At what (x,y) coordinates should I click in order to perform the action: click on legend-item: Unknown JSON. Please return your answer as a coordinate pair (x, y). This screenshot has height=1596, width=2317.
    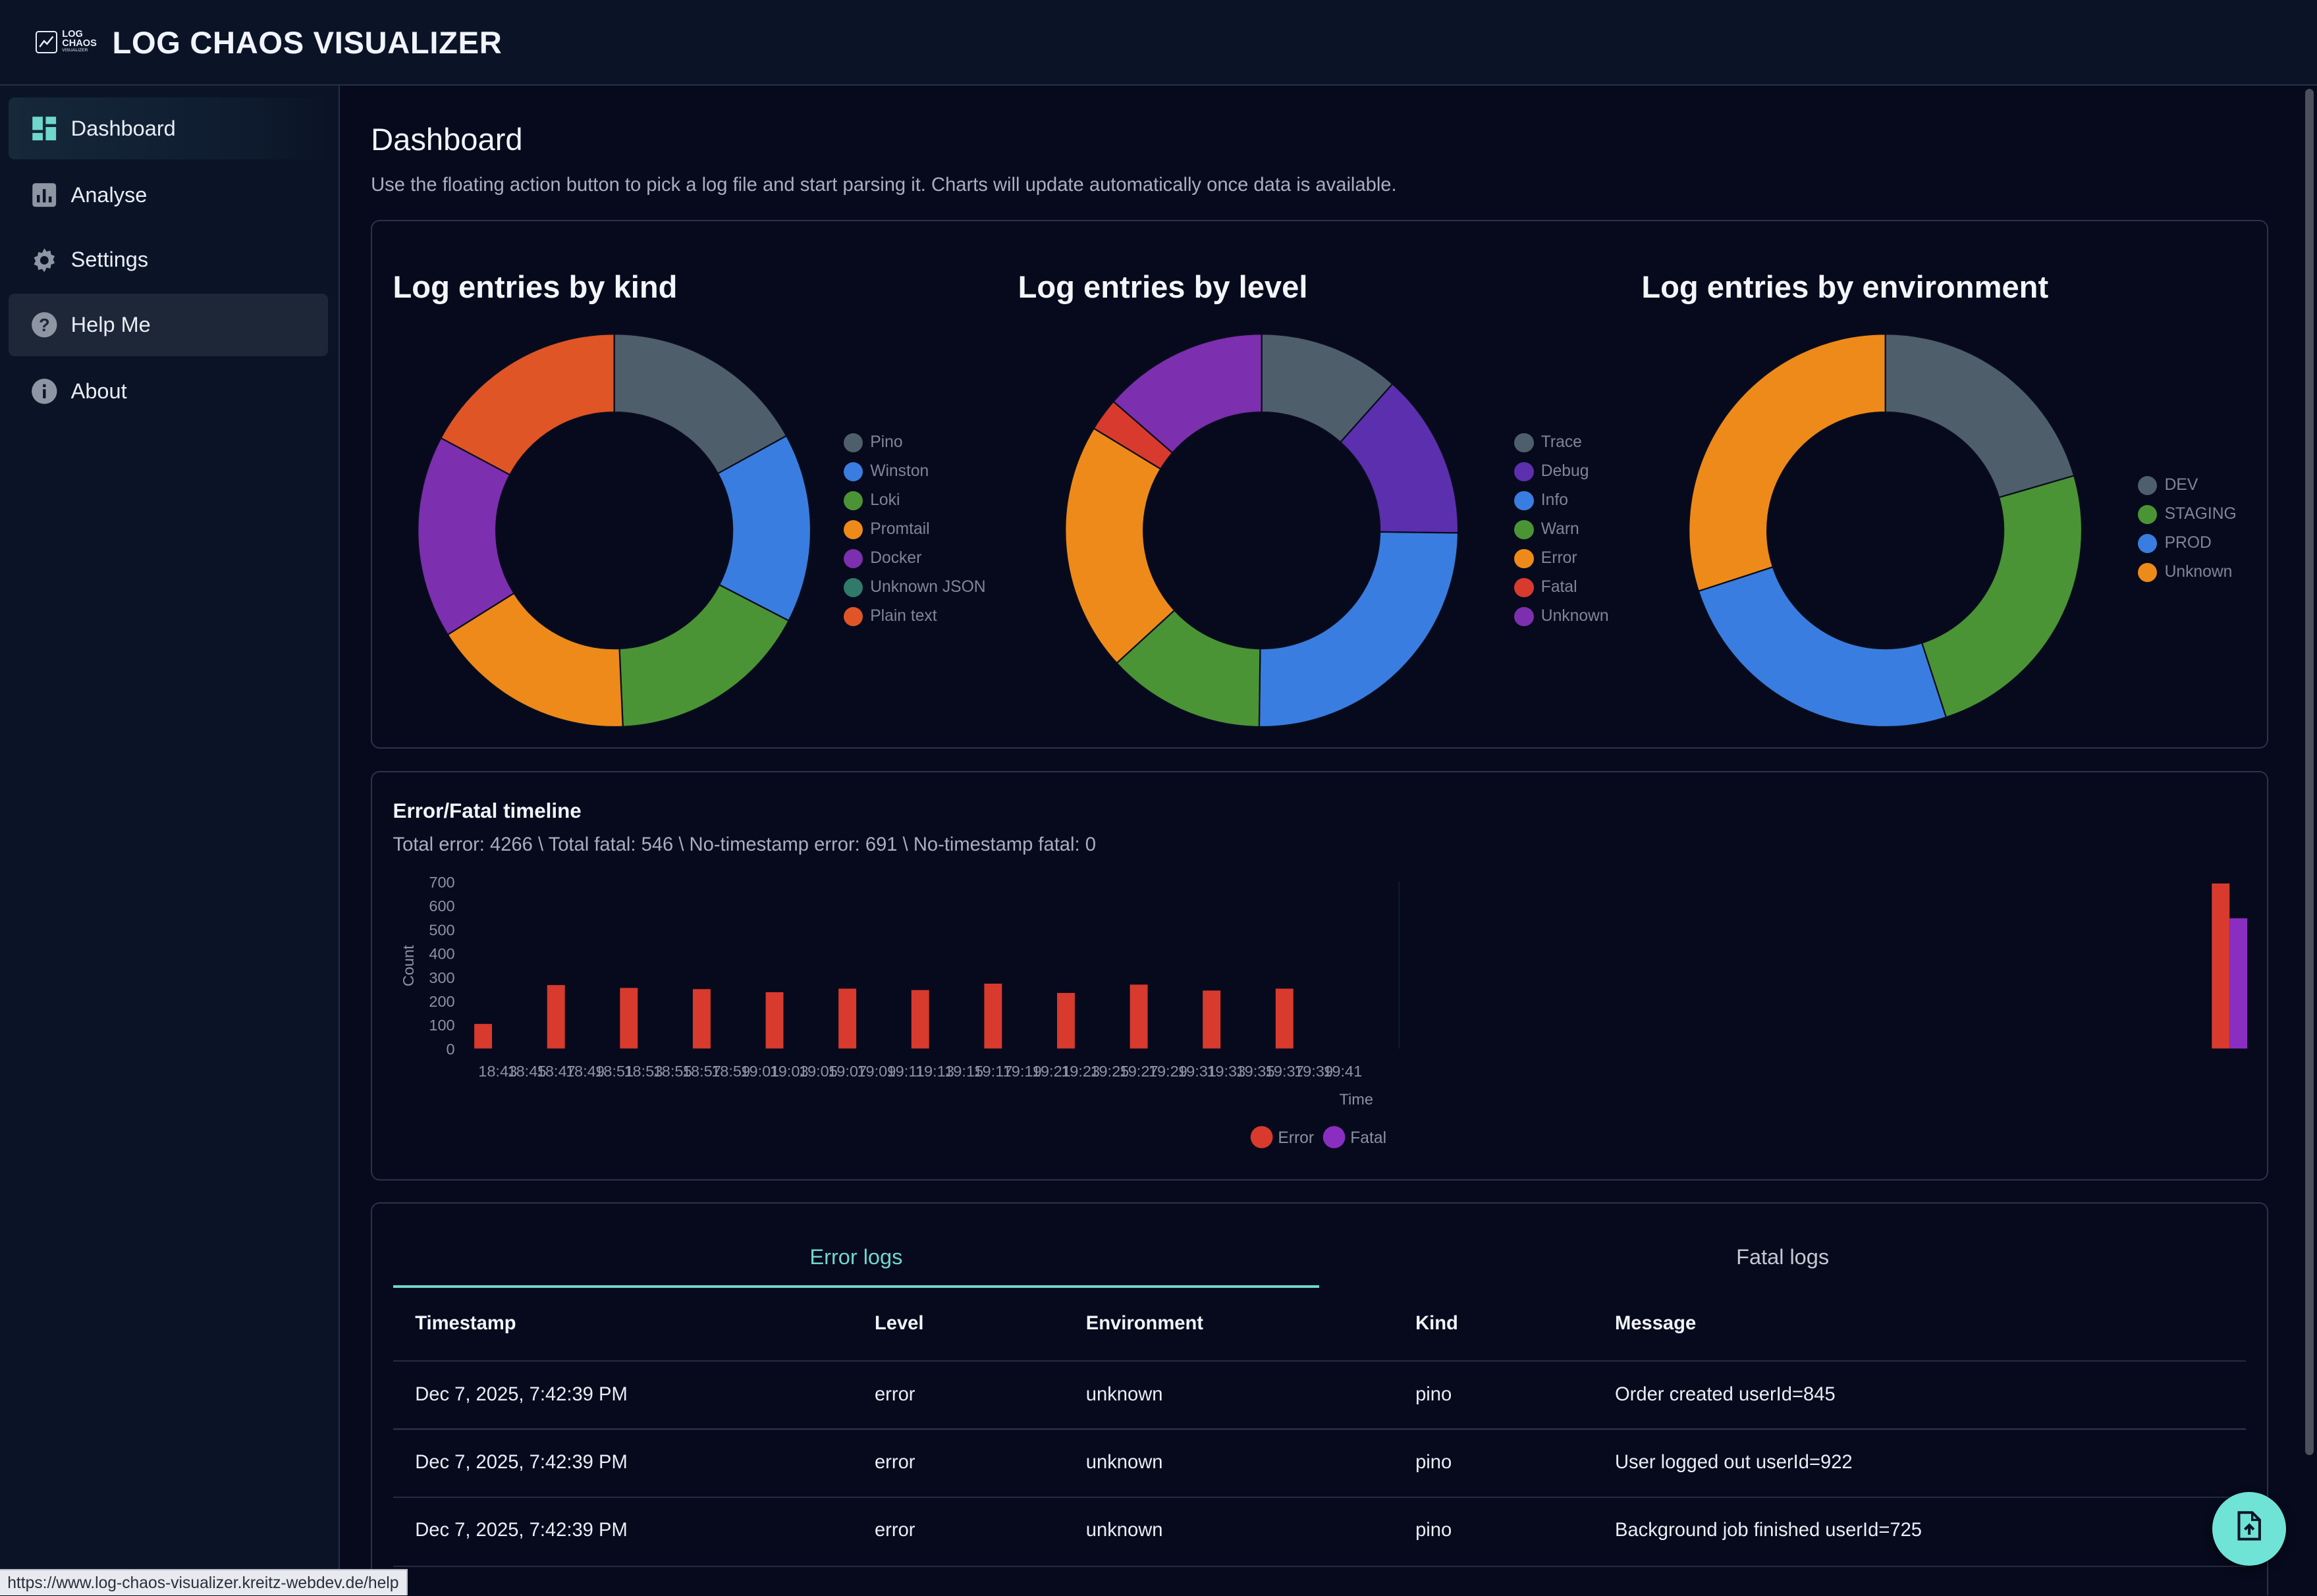
    Looking at the image, I should click on (914, 588).